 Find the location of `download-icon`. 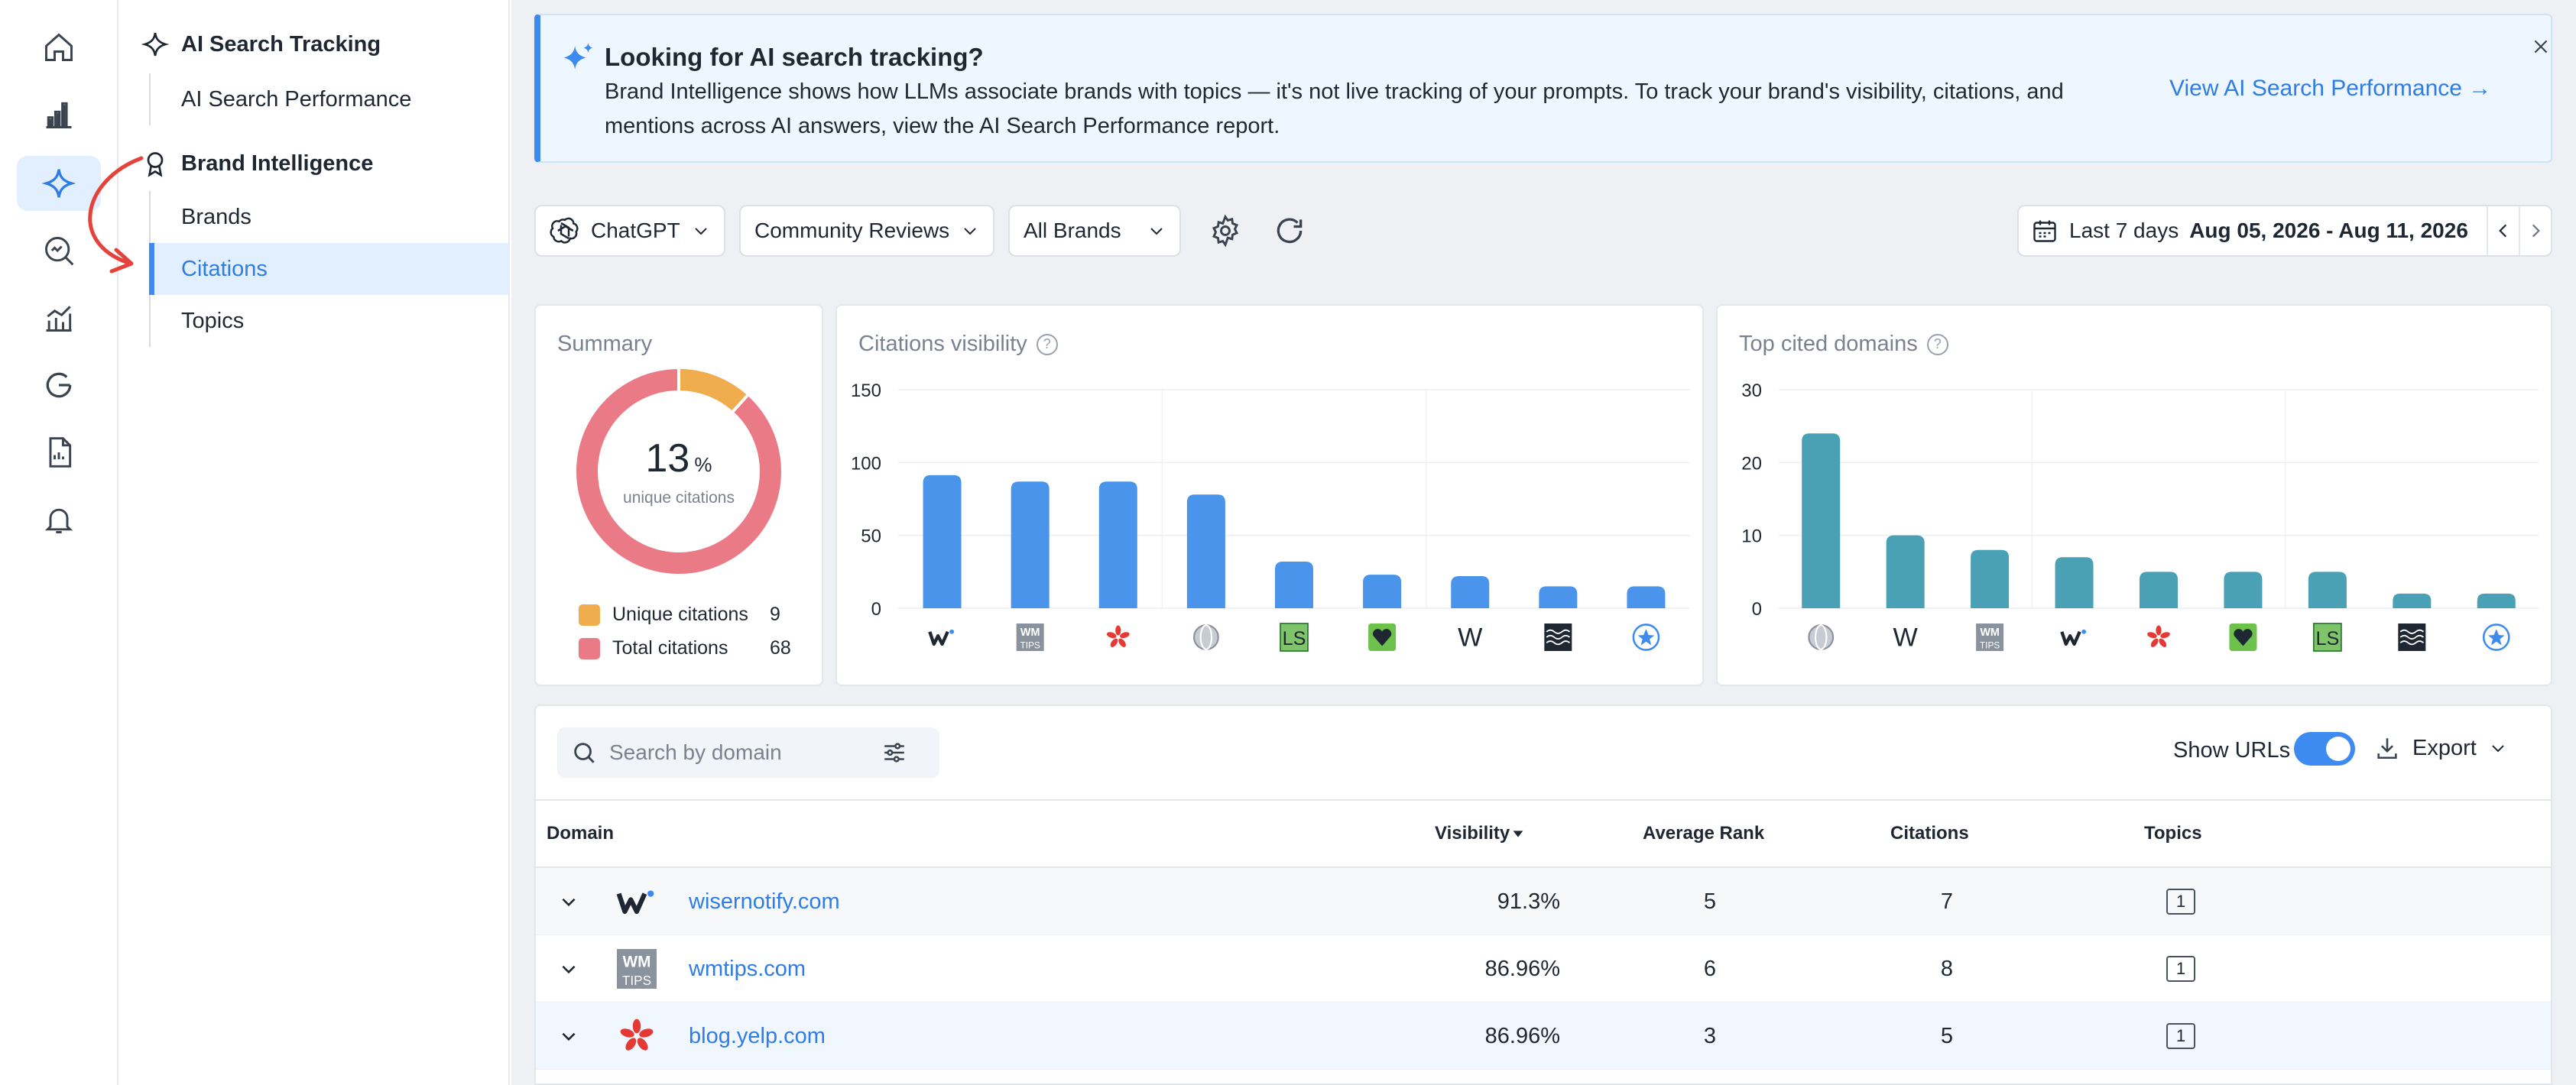

download-icon is located at coordinates (2387, 749).